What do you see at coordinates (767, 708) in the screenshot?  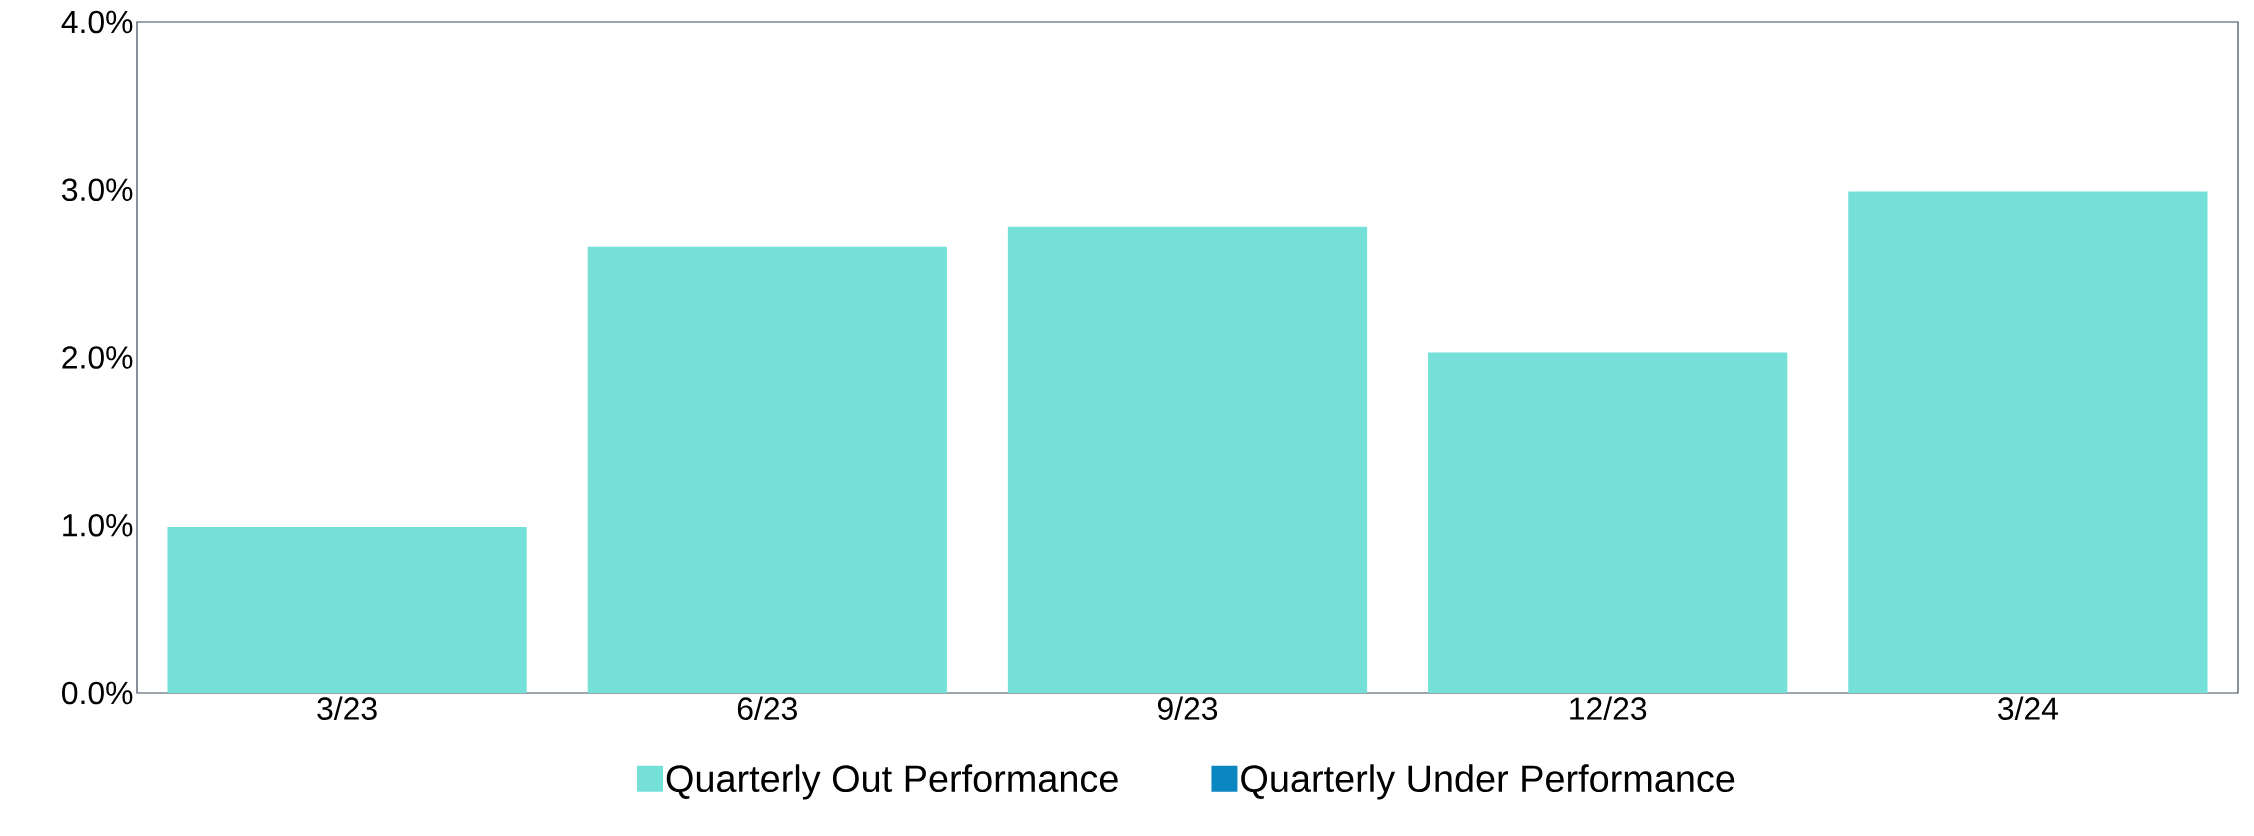 I see `x-tick-label: 6/23` at bounding box center [767, 708].